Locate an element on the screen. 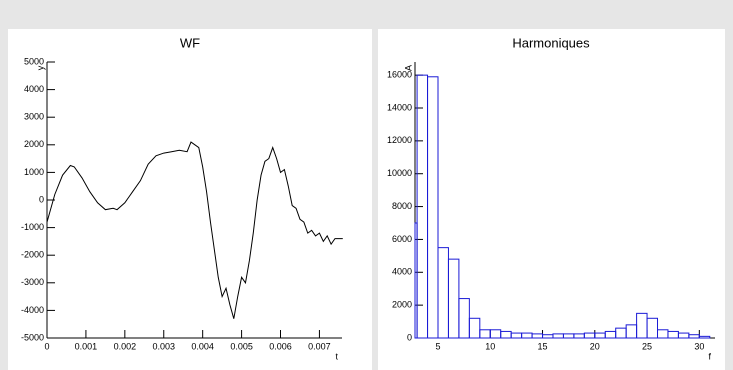 This screenshot has width=733, height=370. x-tick-label: 0 is located at coordinates (46, 346).